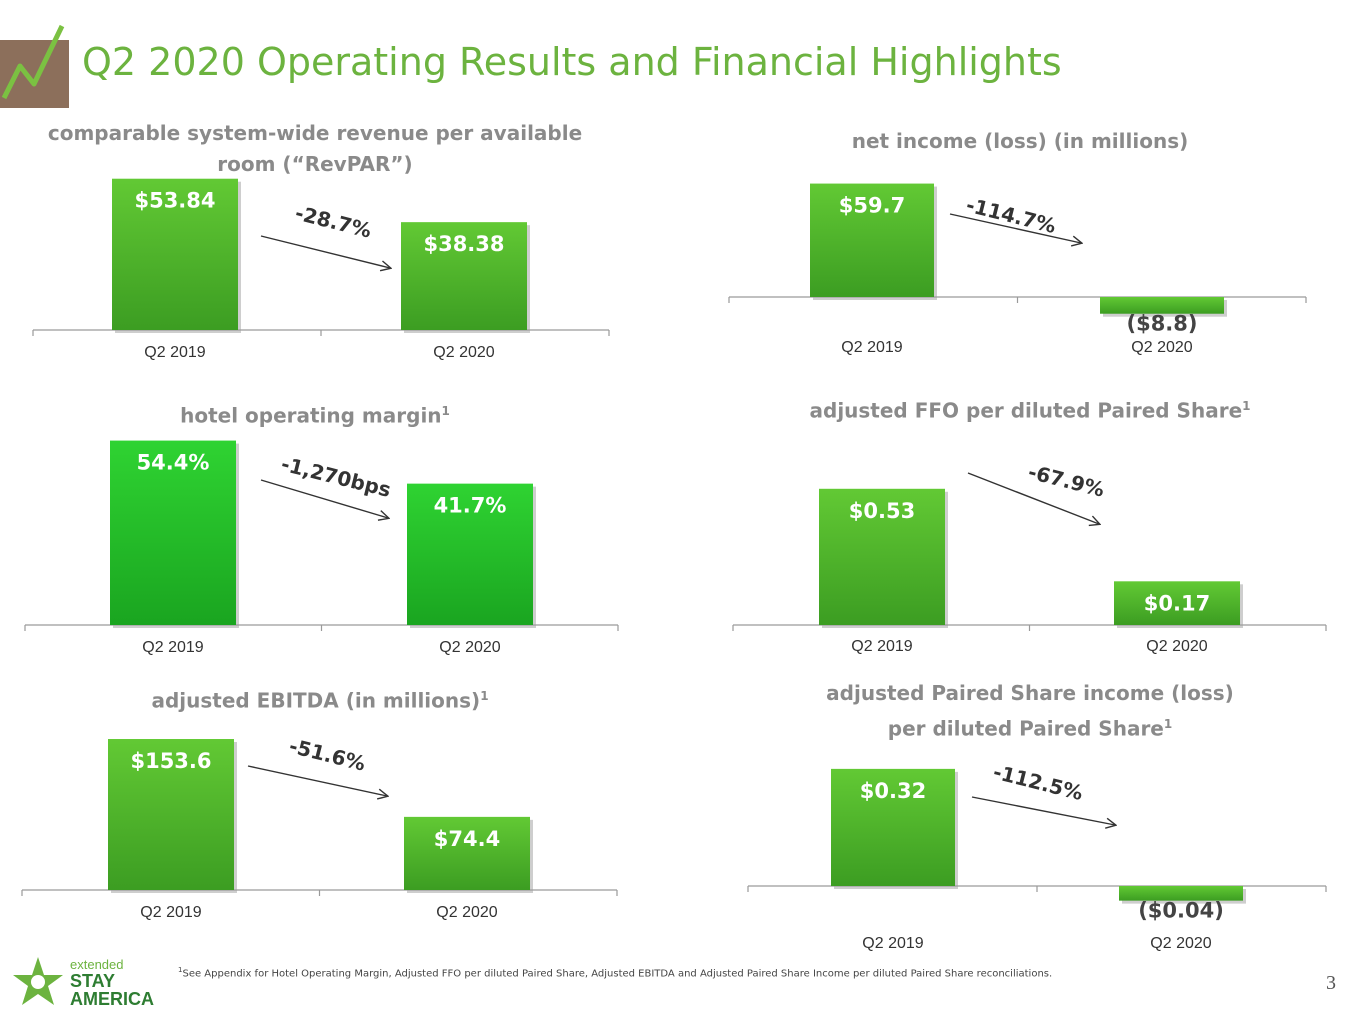  I want to click on panel-title-adj-ebitda: adjusted EBITDA (in millions)1, so click(320, 700).